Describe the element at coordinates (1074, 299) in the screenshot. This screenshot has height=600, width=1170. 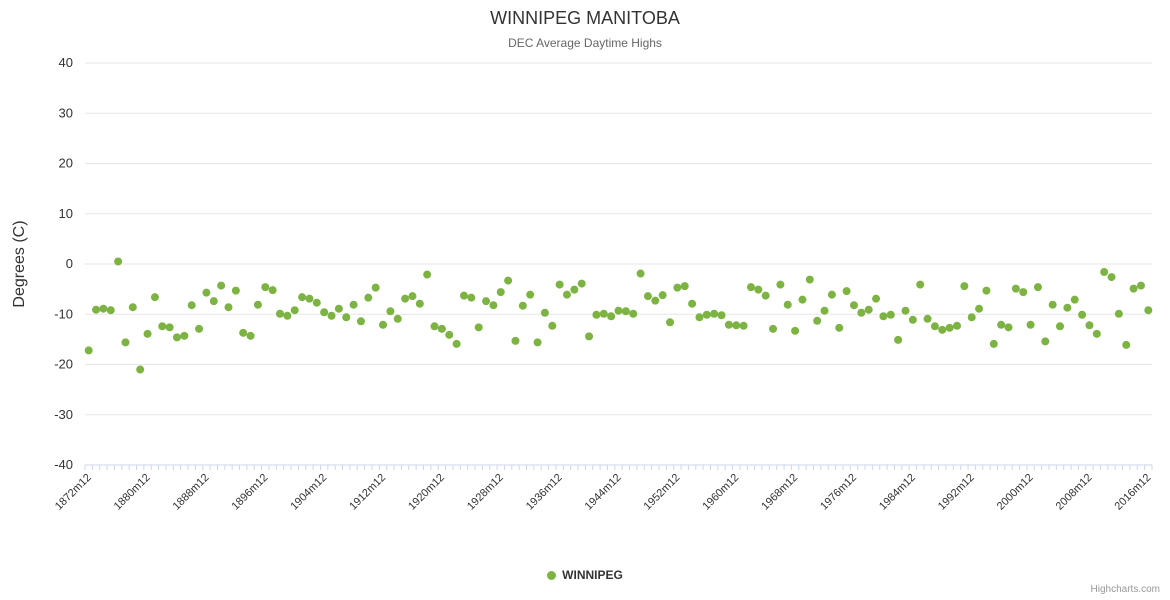
I see `data-point-2006` at that location.